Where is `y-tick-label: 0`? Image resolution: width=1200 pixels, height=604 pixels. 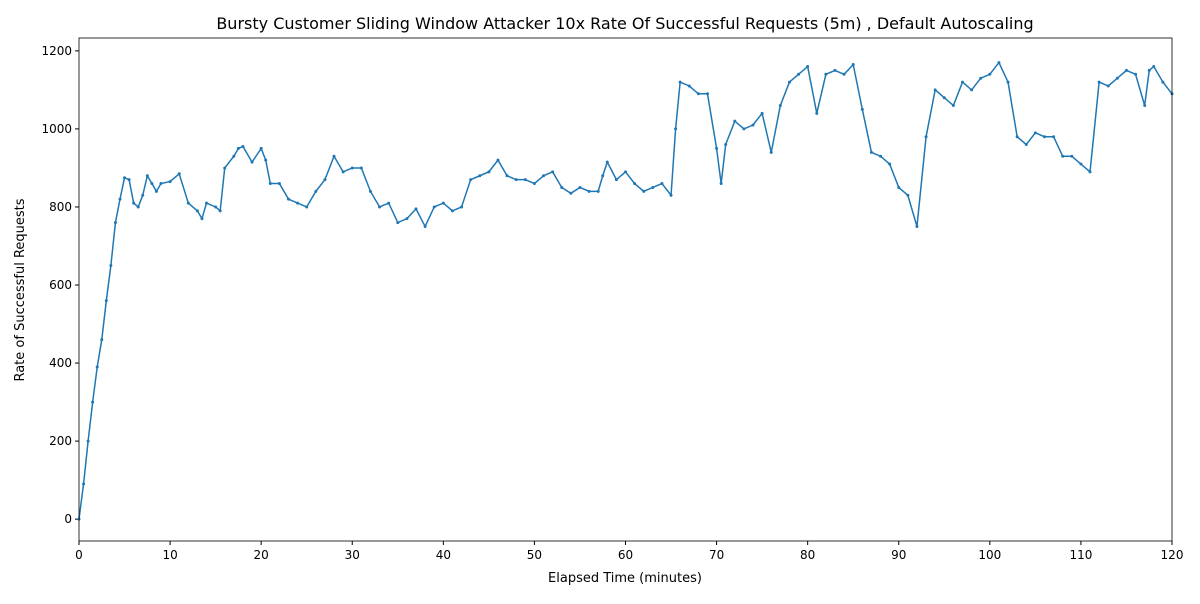
y-tick-label: 0 is located at coordinates (68, 519).